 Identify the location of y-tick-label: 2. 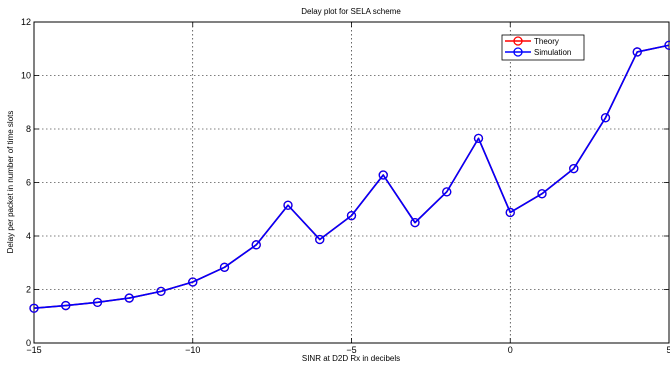
(28, 290).